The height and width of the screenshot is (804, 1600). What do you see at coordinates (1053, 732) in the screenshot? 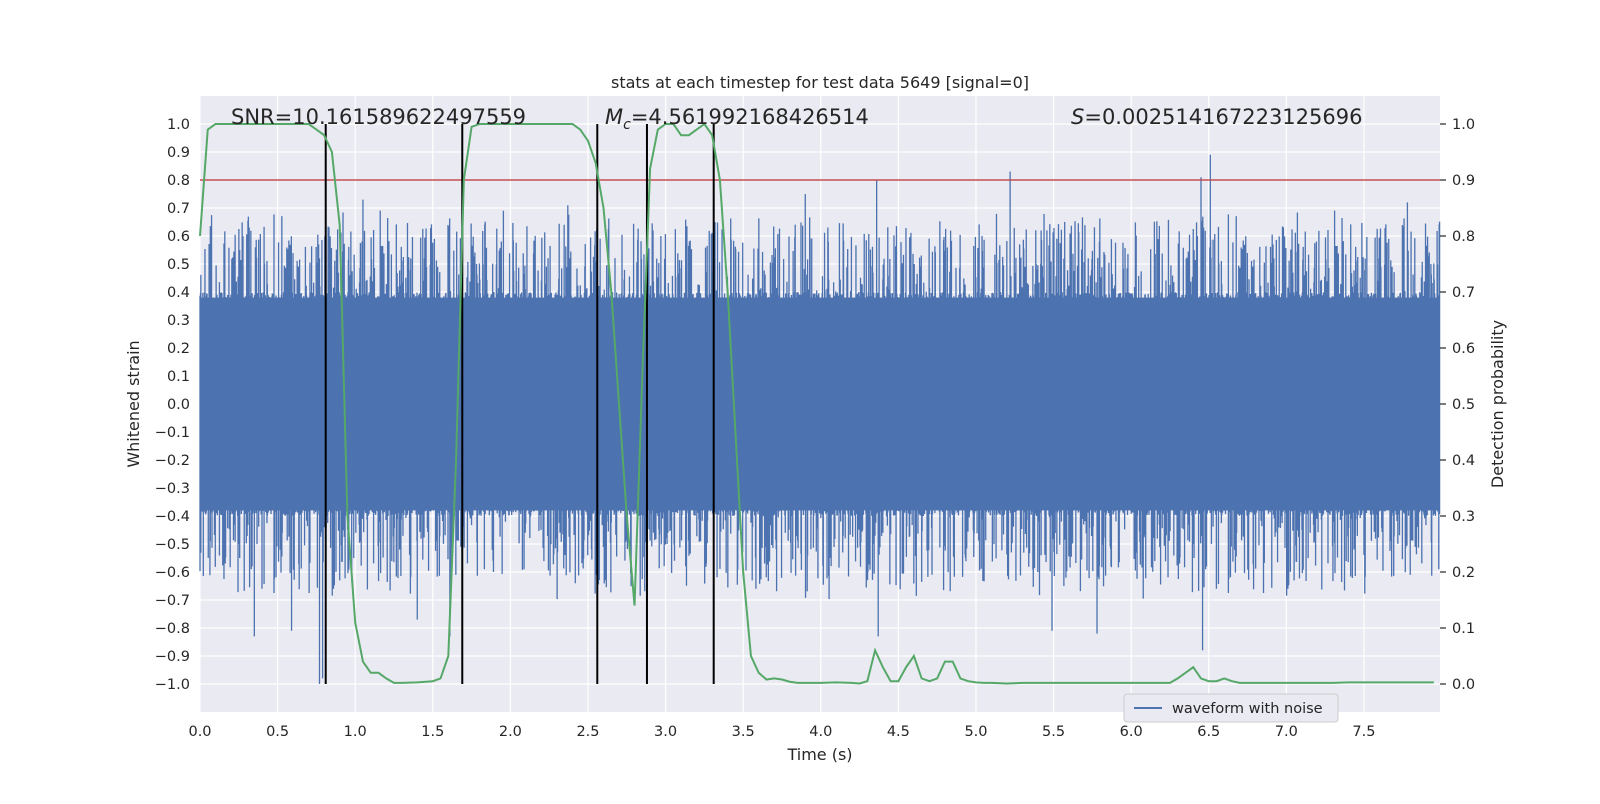
I see `x-tick-11: 5.5` at bounding box center [1053, 732].